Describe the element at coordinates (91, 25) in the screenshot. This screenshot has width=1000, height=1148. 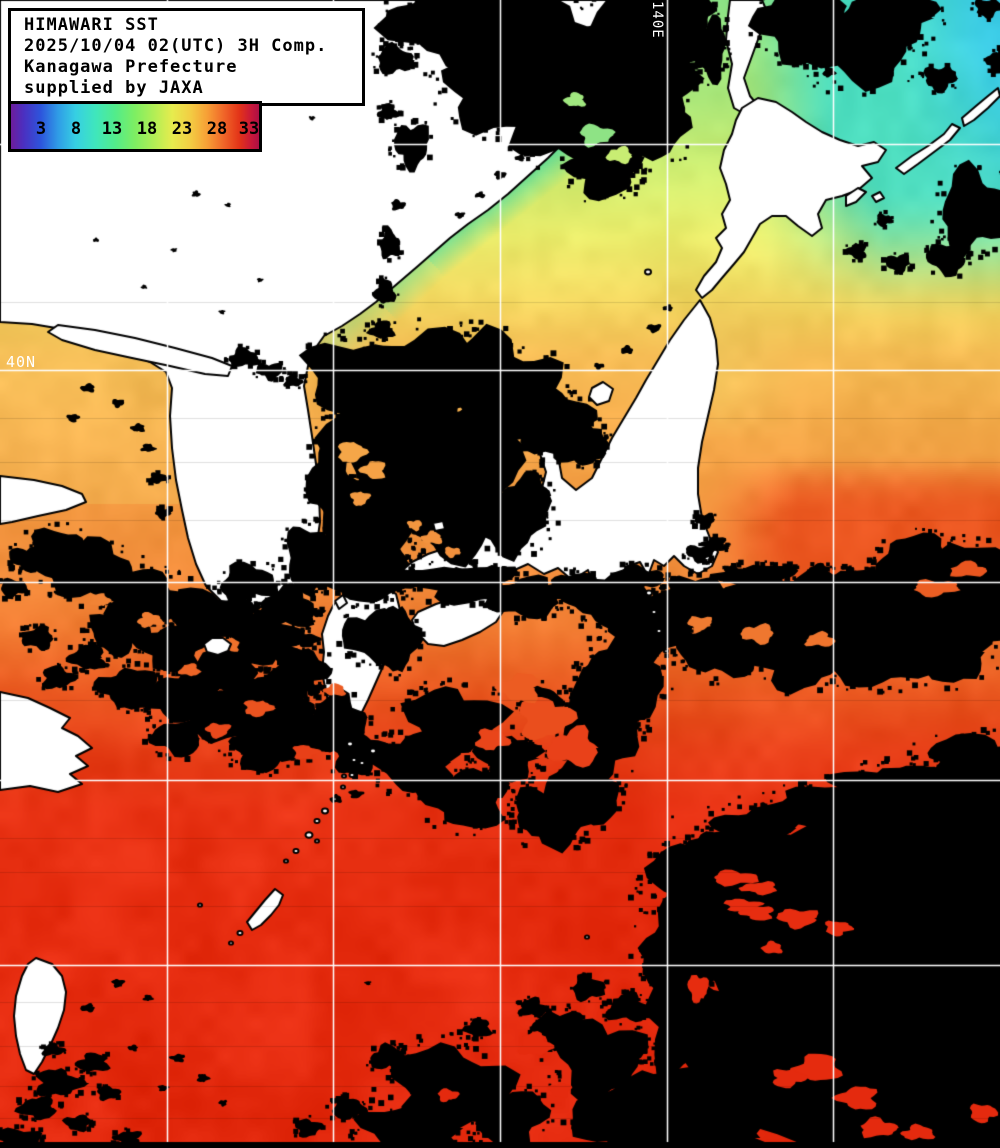
I see `map-title-product: HIMAWARI SST` at that location.